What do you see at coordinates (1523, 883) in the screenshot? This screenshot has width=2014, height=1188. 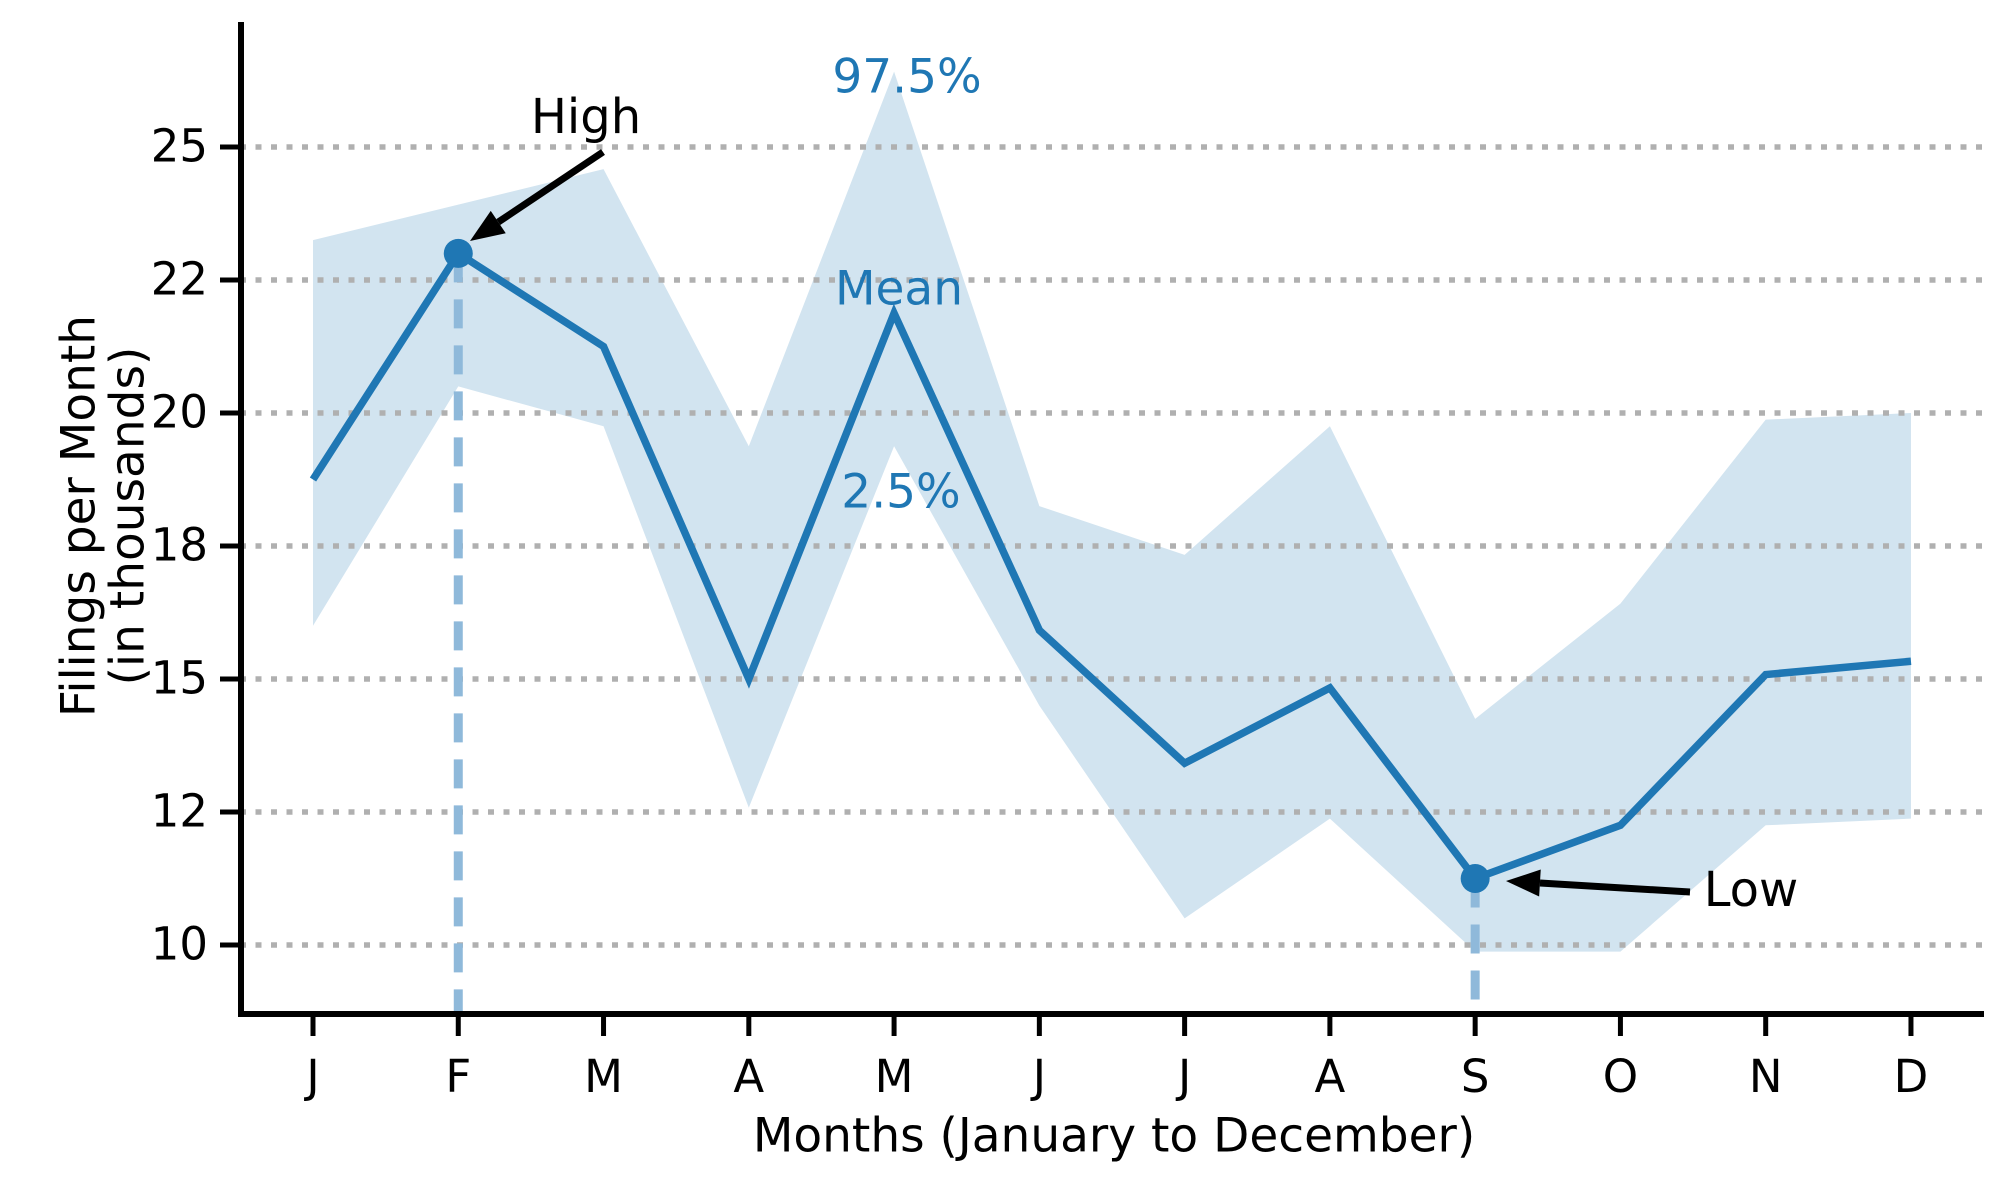 I see `low-annotation-arrow-head` at bounding box center [1523, 883].